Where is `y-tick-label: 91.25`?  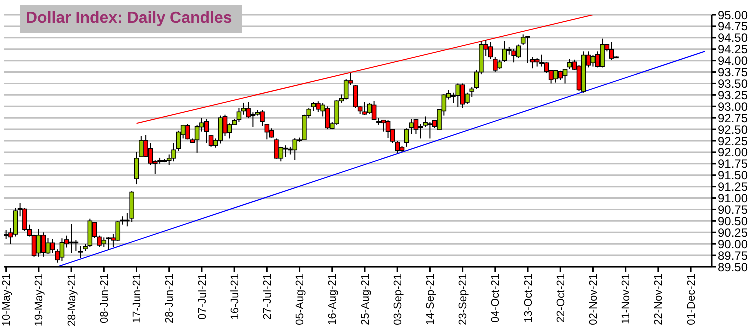
y-tick-label: 91.25 is located at coordinates (733, 187).